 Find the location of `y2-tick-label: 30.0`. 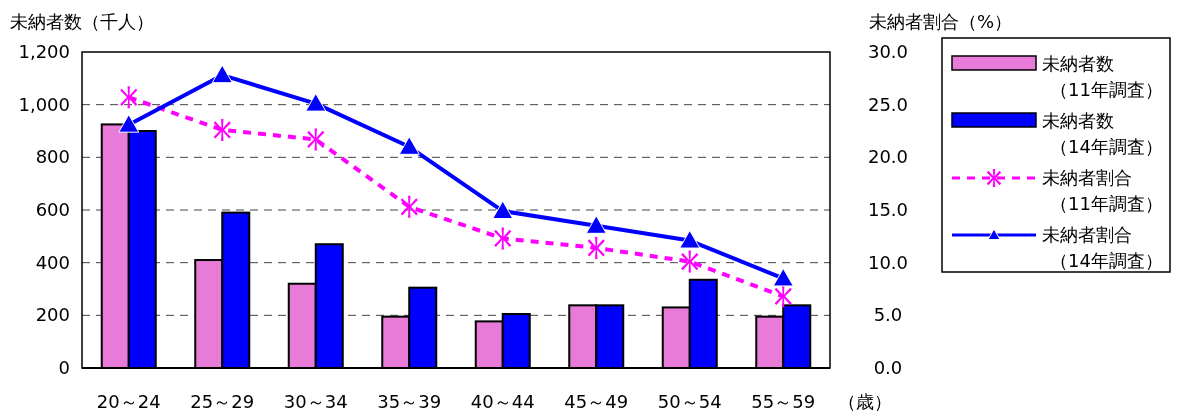

y2-tick-label: 30.0 is located at coordinates (888, 51).